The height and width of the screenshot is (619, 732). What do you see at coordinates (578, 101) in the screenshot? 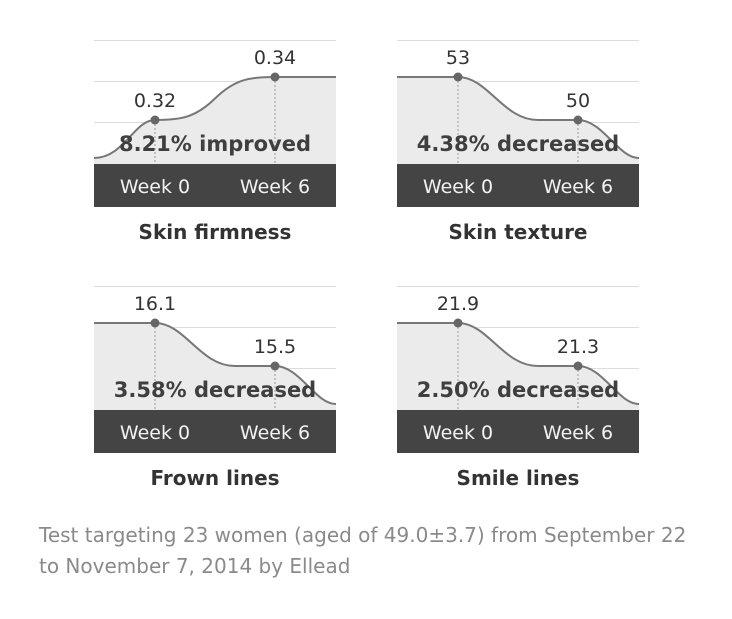
I see `value-label-week6: 50` at bounding box center [578, 101].